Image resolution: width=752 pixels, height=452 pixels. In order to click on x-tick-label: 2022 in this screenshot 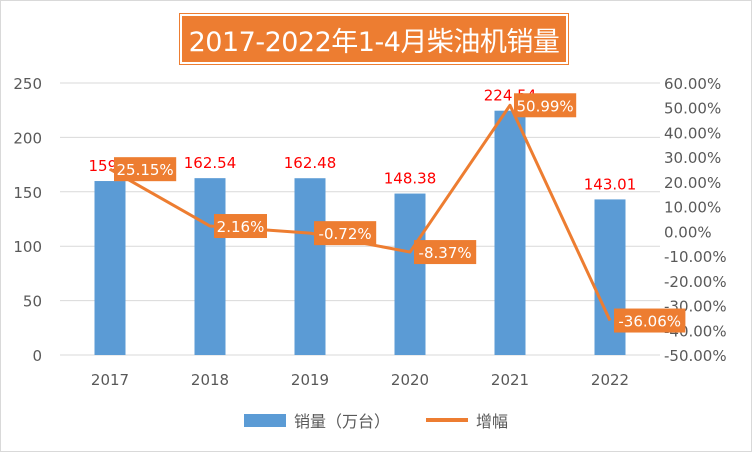, I will do `click(610, 380)`.